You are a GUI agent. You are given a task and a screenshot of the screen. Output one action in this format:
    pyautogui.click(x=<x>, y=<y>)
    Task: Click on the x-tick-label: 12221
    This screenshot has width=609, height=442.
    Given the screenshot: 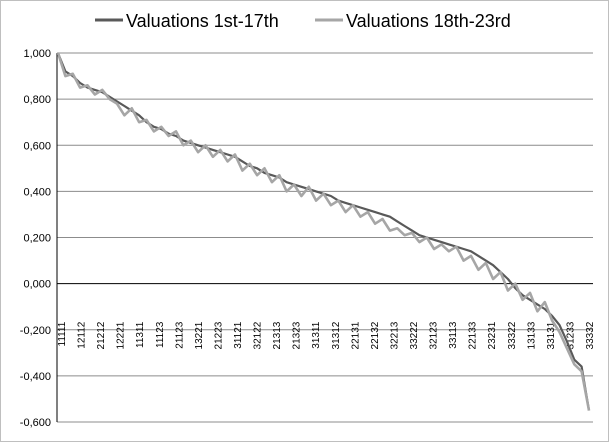 What is the action you would take?
    pyautogui.click(x=121, y=335)
    